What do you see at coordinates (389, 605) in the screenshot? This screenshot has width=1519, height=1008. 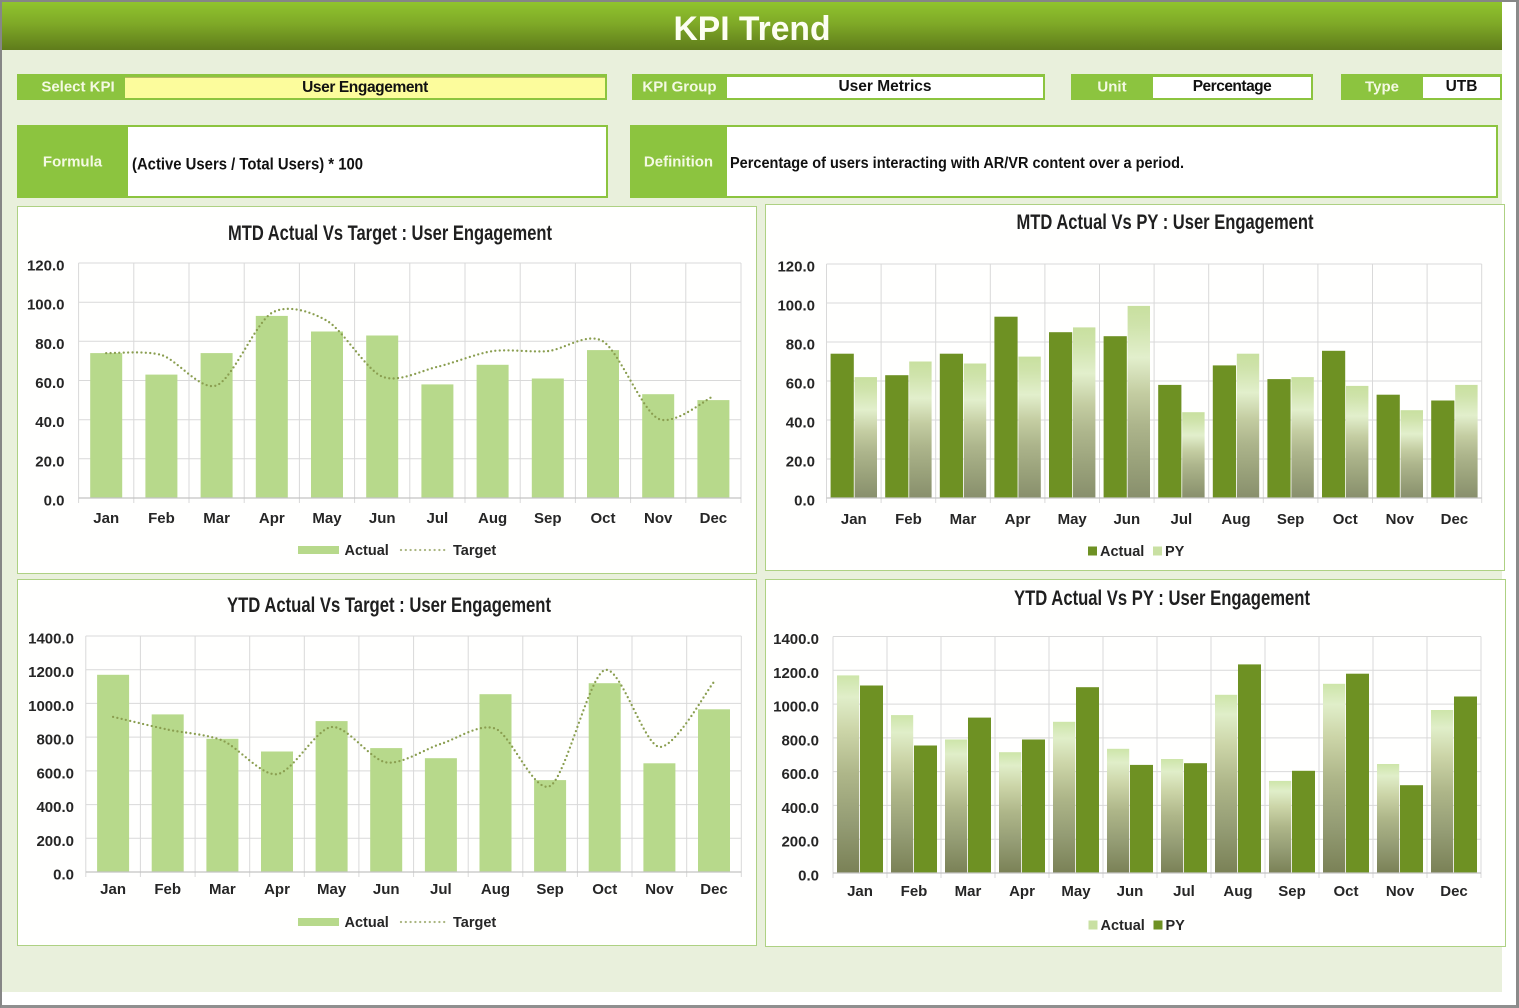 I see `svg-text:YTD Actual Vs Target : User En: YTD Actual Vs Target : User Engagement` at bounding box center [389, 605].